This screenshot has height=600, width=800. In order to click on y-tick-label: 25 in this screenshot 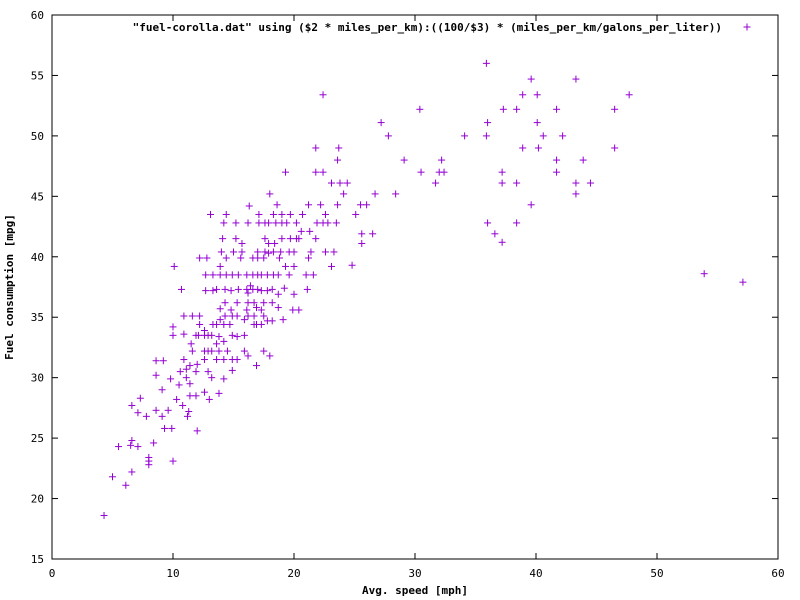, I will do `click(37, 438)`.